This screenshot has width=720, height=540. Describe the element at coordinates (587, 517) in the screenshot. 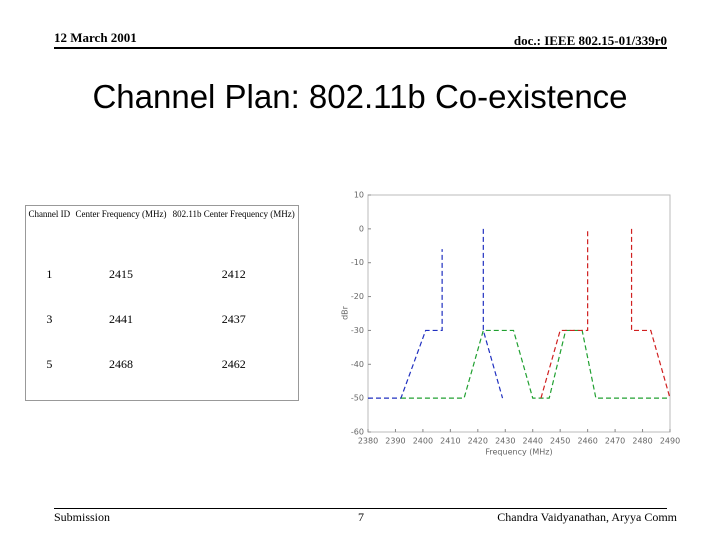

I see `footer-right: Chandra Vaidyanathan, Aryya Comm` at that location.